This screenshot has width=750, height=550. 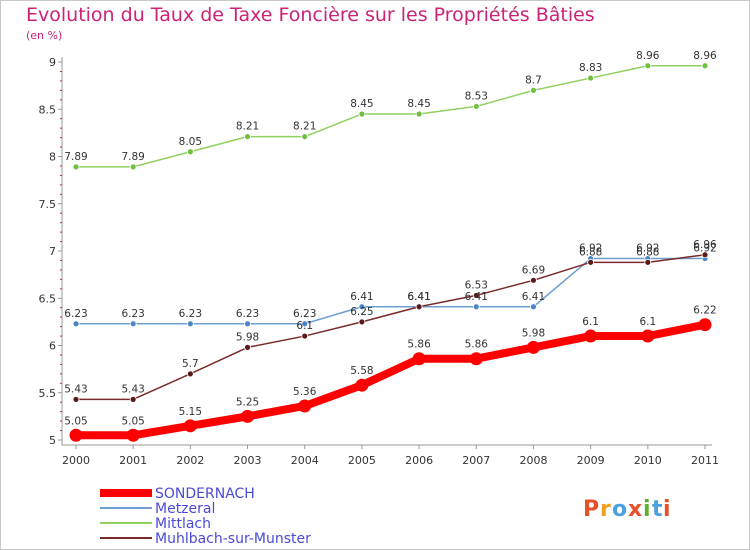 What do you see at coordinates (705, 245) in the screenshot?
I see `data-label: 6.96` at bounding box center [705, 245].